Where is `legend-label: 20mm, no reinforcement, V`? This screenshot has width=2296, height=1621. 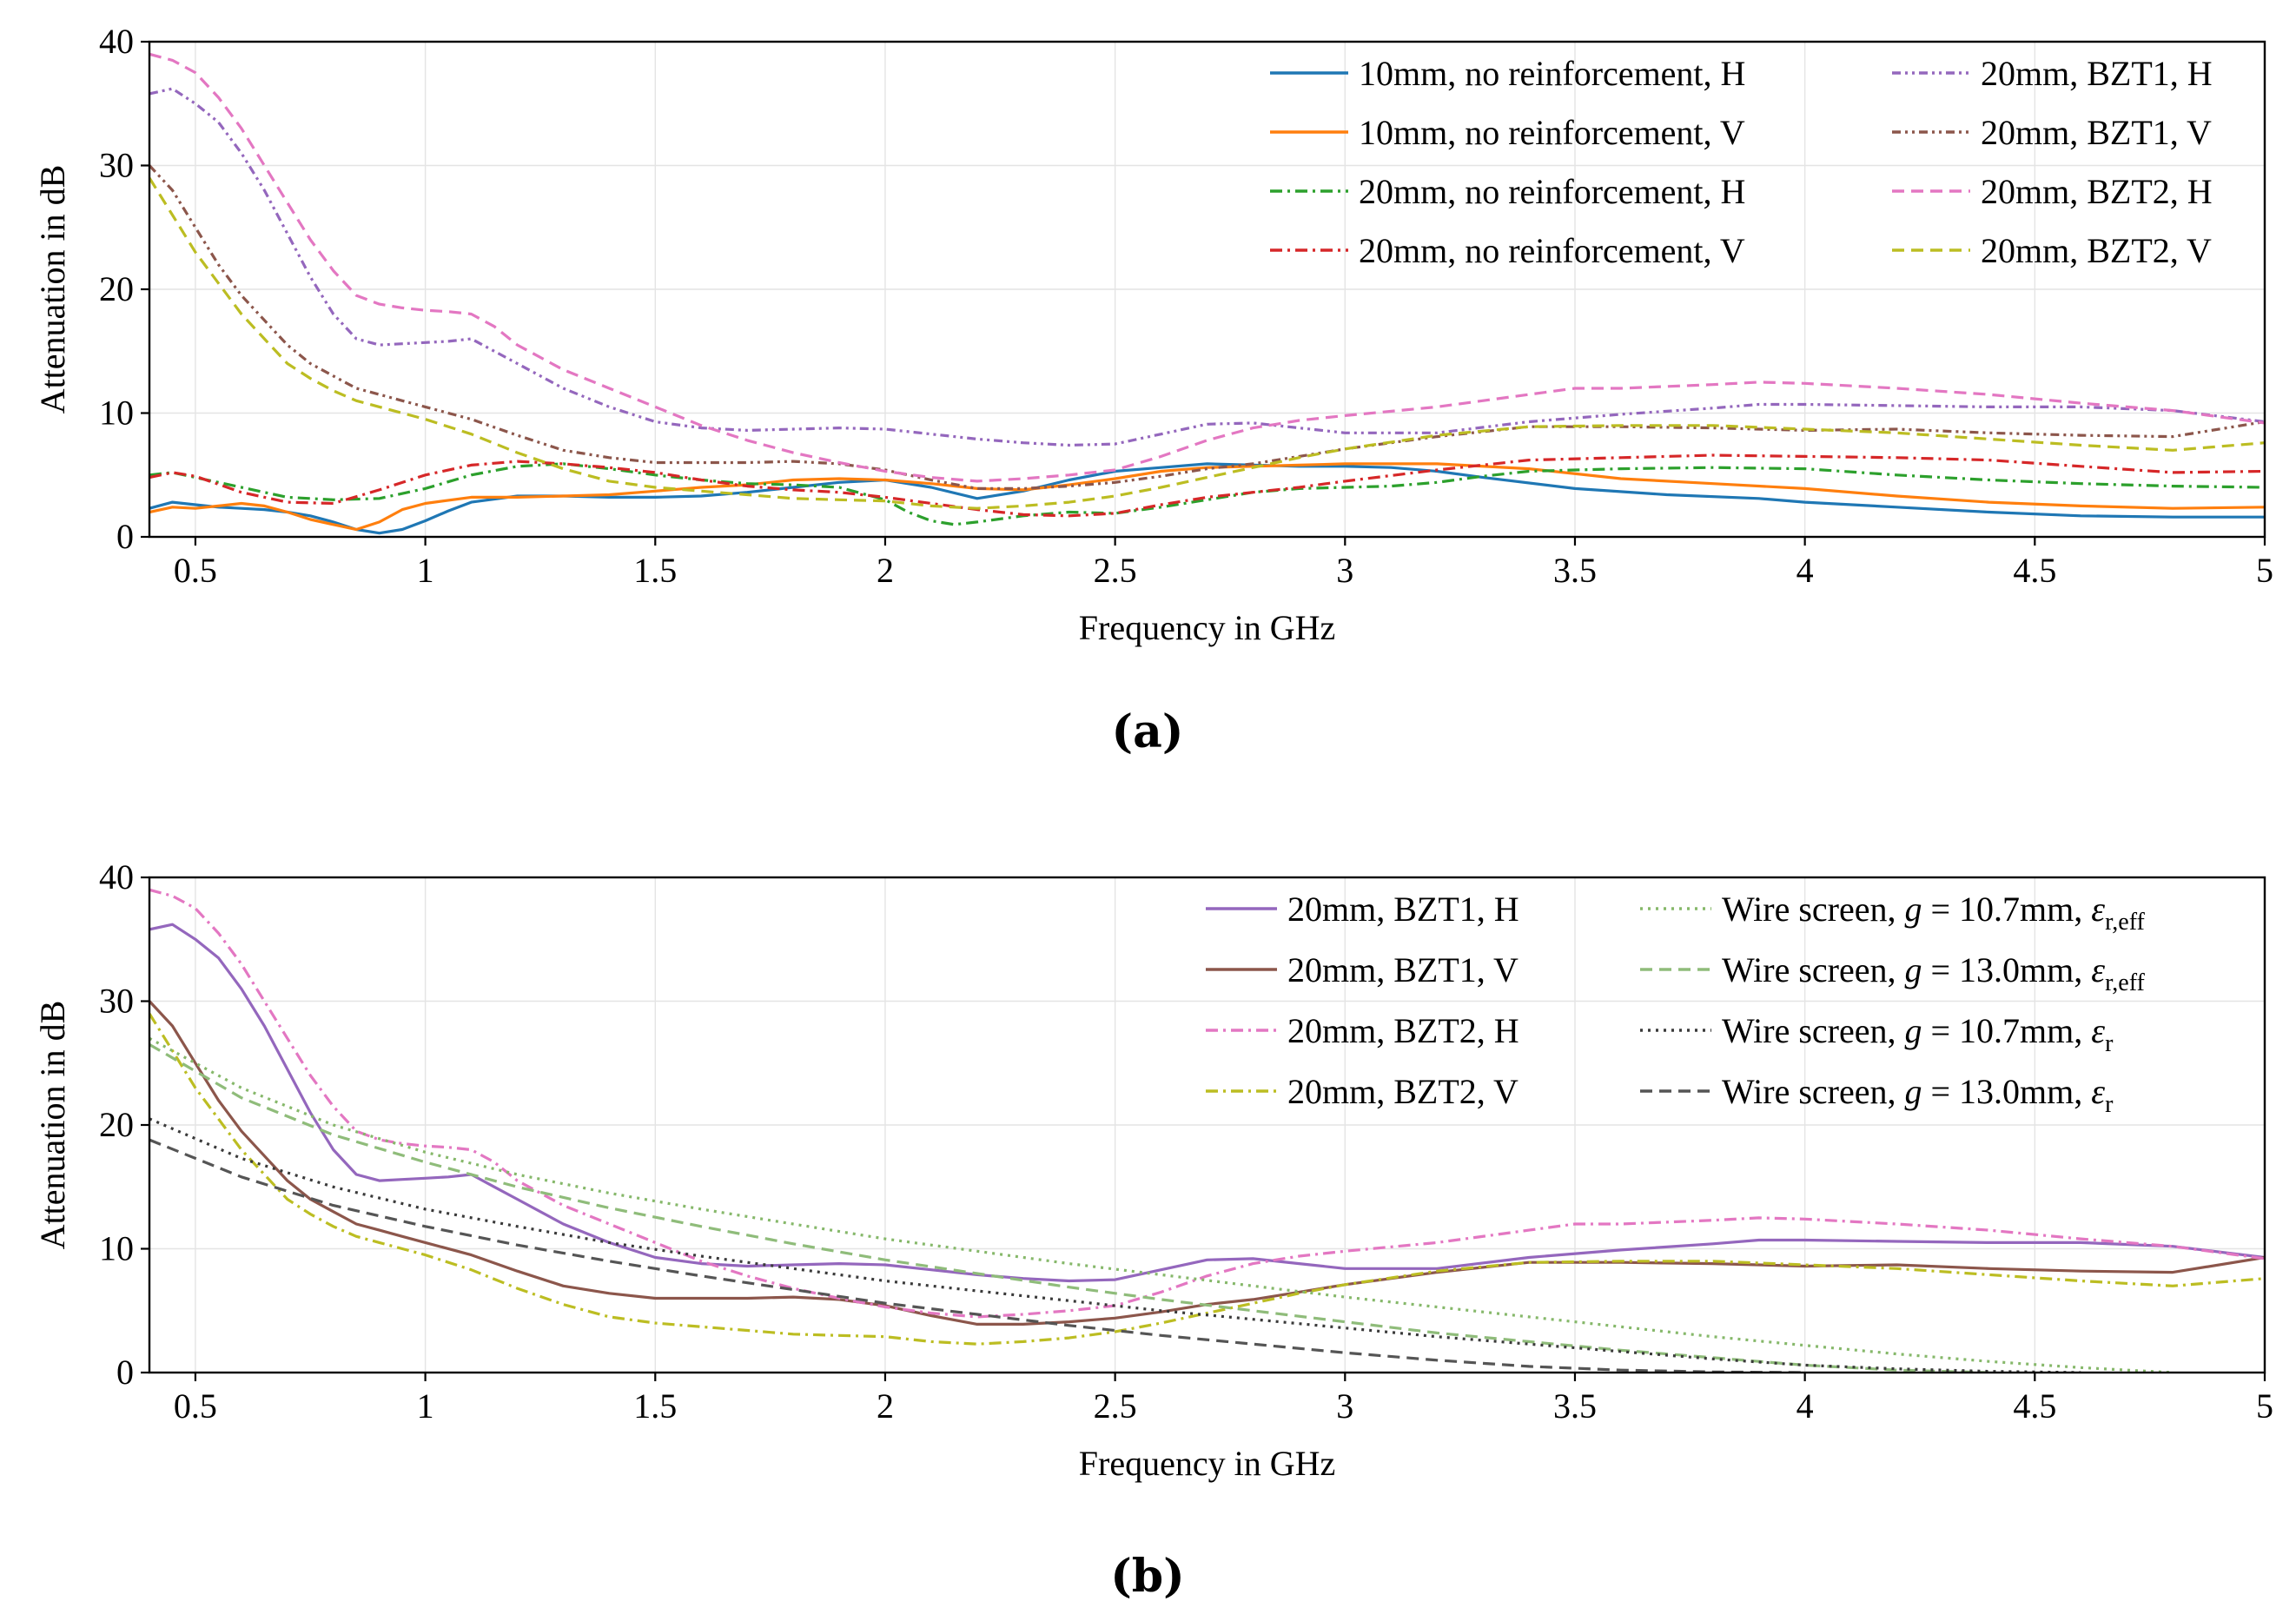 legend-label: 20mm, no reinforcement, V is located at coordinates (1552, 250).